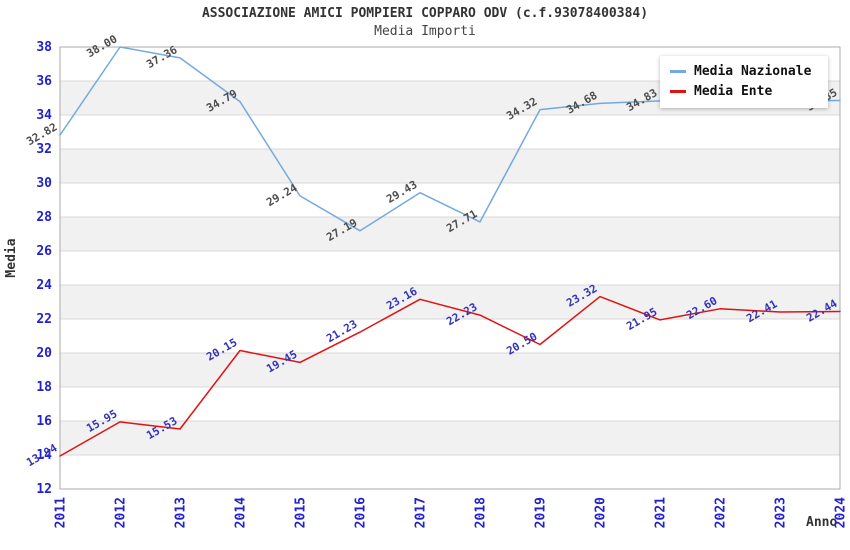  What do you see at coordinates (44, 251) in the screenshot?
I see `svg-text: 26` at bounding box center [44, 251].